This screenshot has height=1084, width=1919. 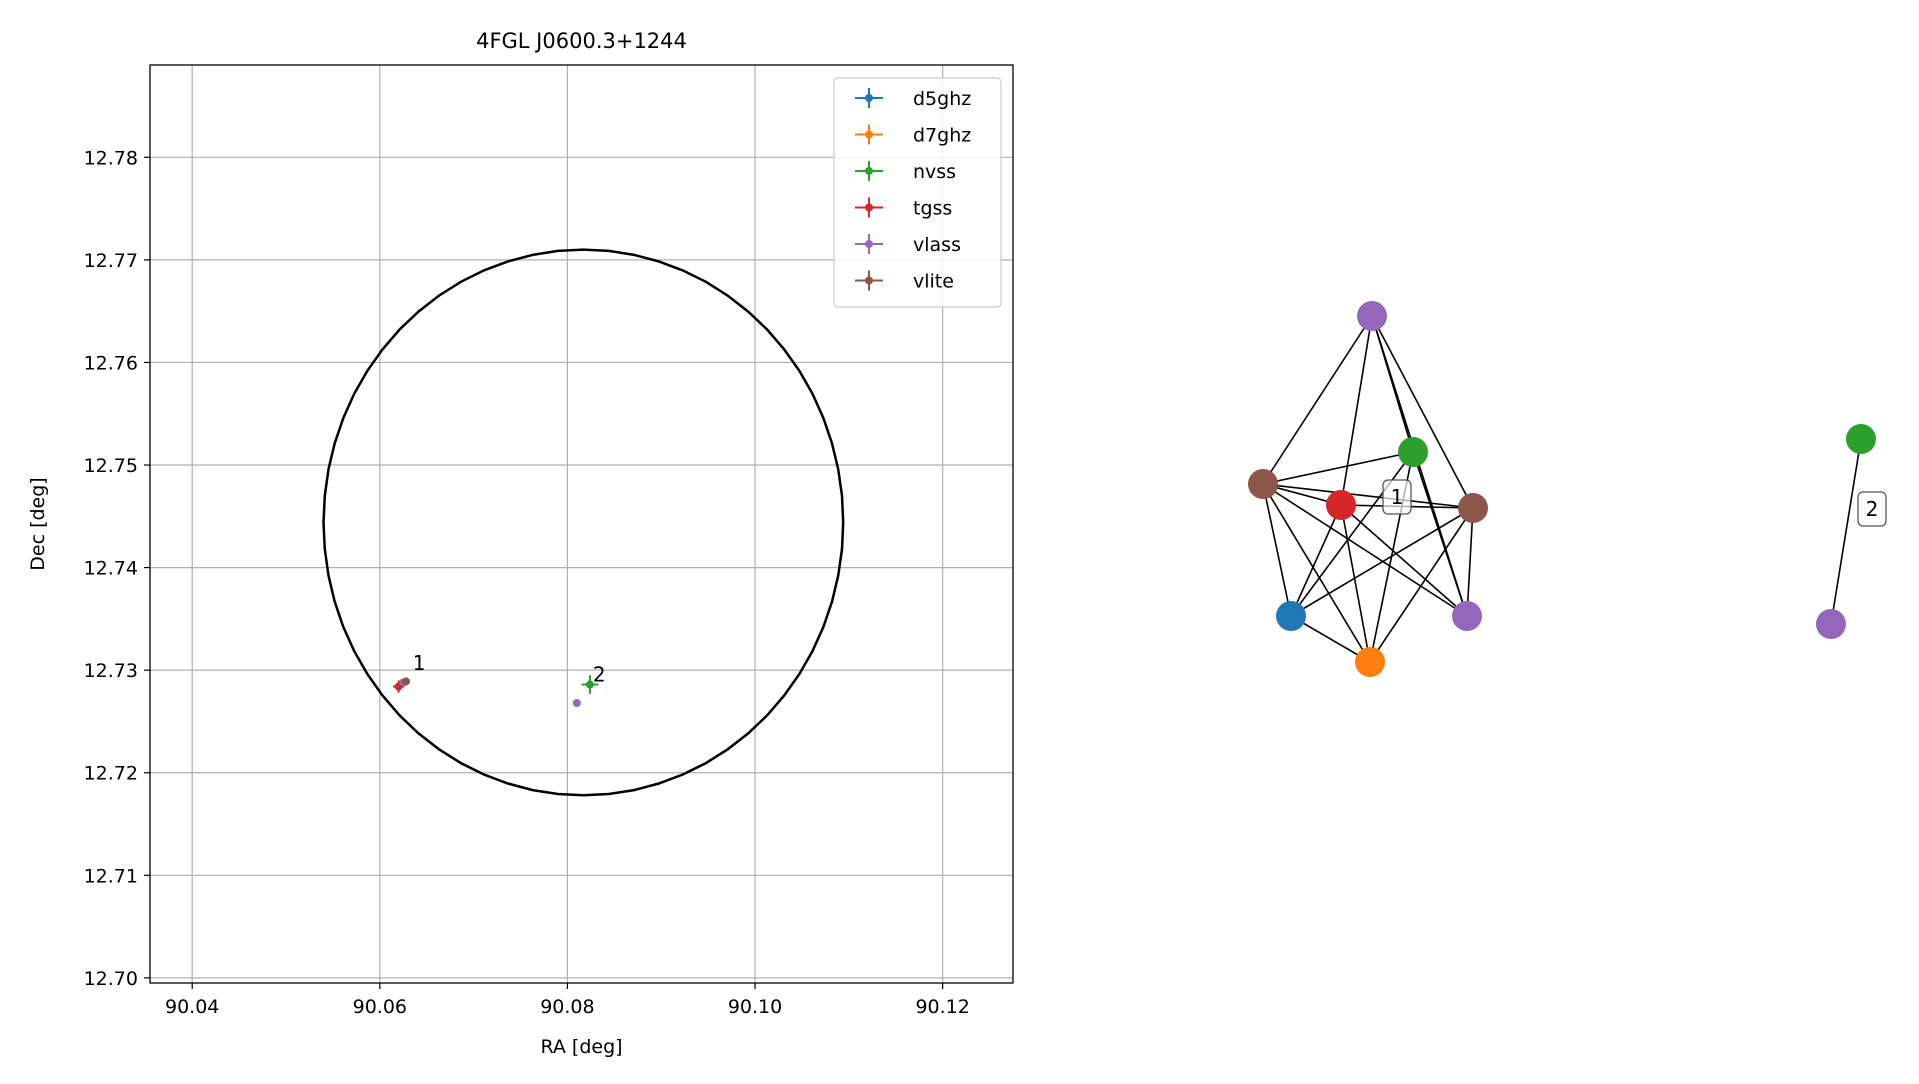 I want to click on x-tick-label: 90.04, so click(x=192, y=1007).